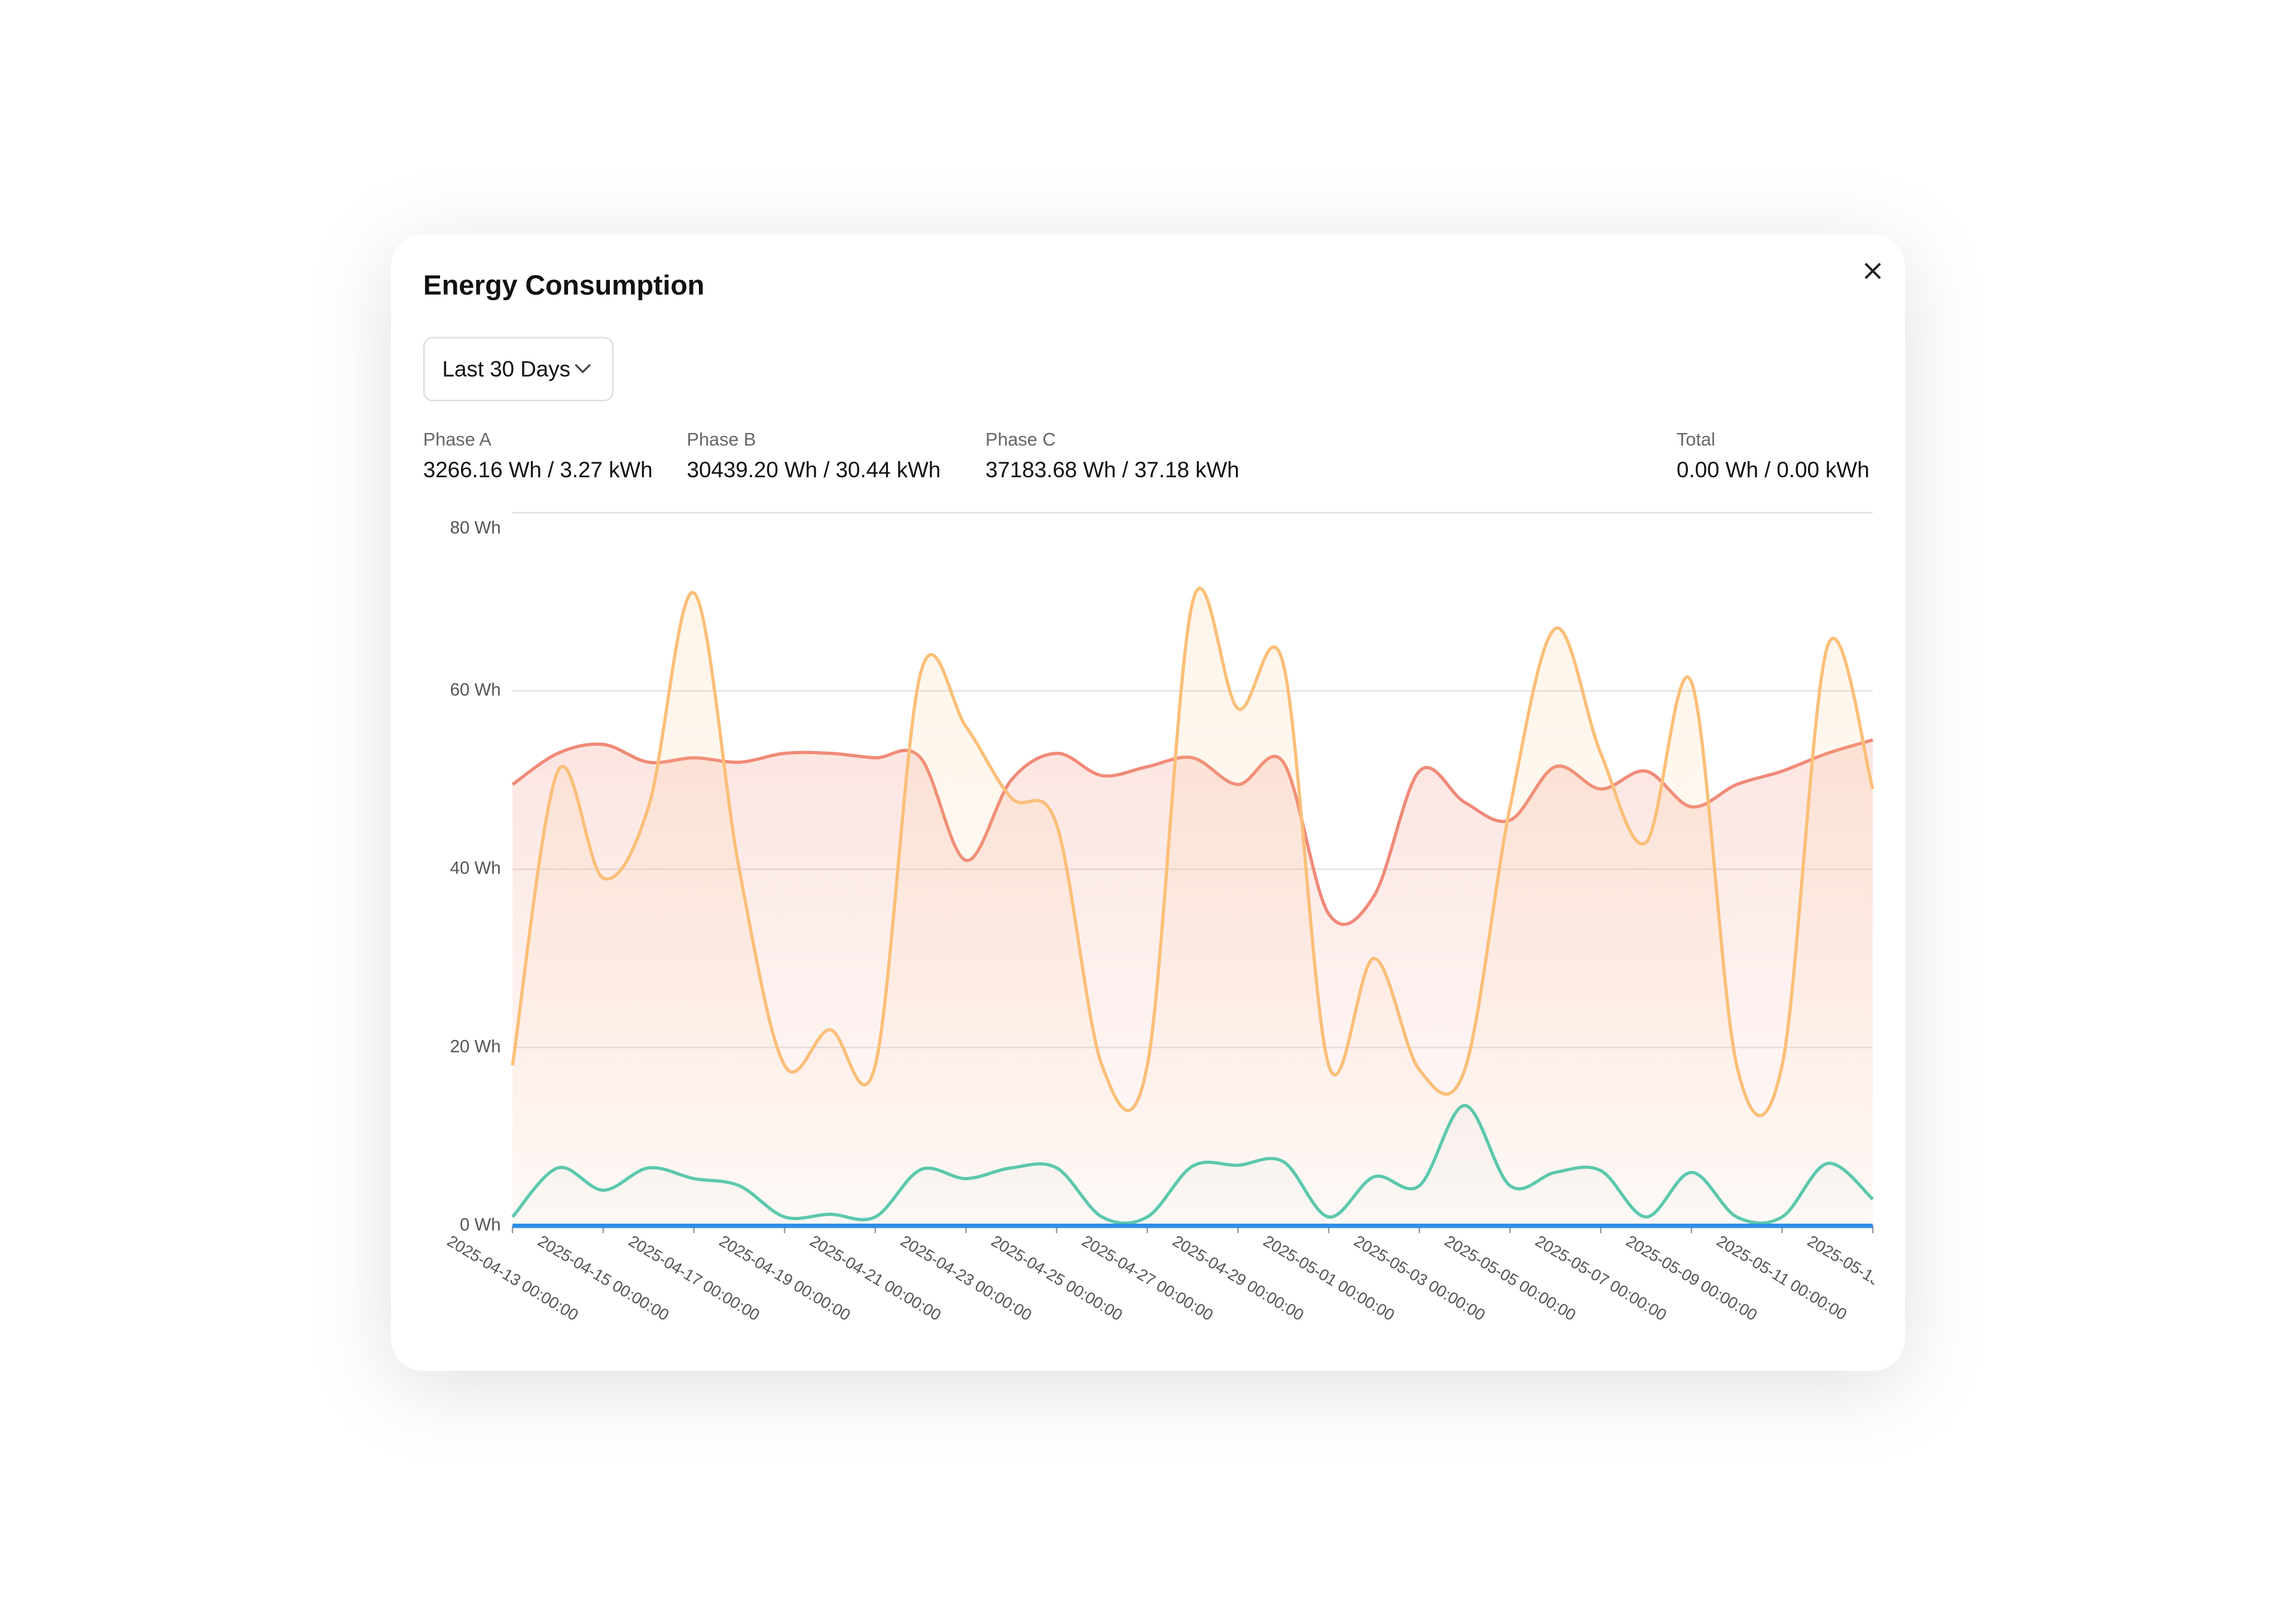 The width and height of the screenshot is (2296, 1604). I want to click on y-tick-label: 80 Wh, so click(475, 528).